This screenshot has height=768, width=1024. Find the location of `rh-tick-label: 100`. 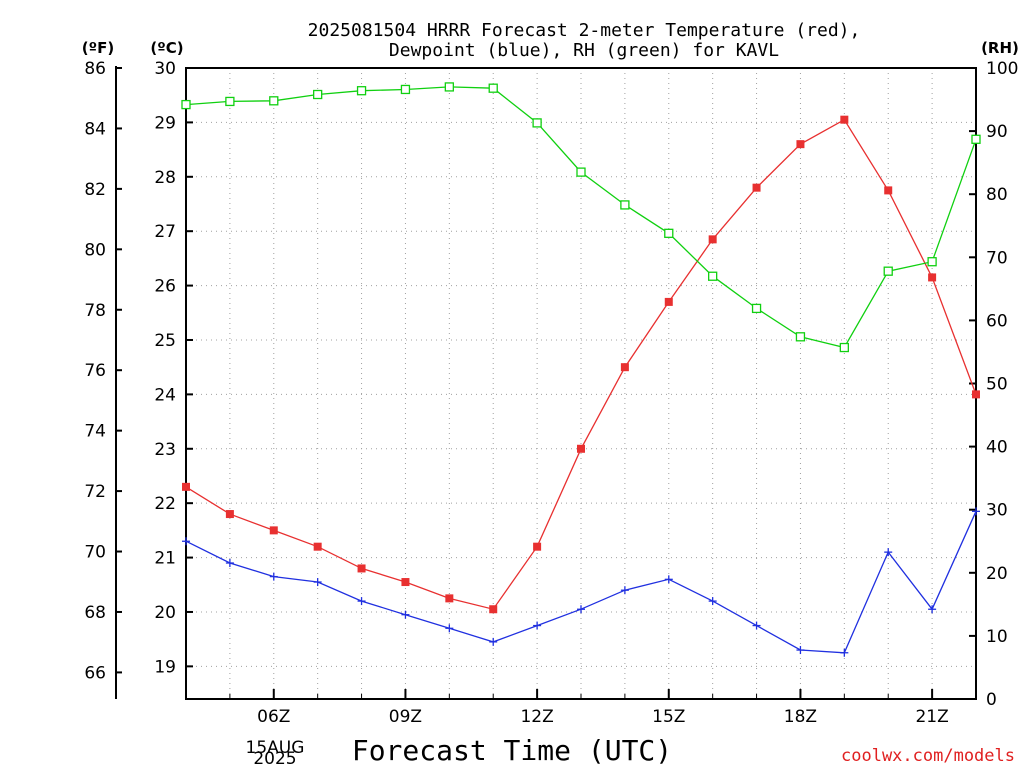

rh-tick-label: 100 is located at coordinates (1002, 69).